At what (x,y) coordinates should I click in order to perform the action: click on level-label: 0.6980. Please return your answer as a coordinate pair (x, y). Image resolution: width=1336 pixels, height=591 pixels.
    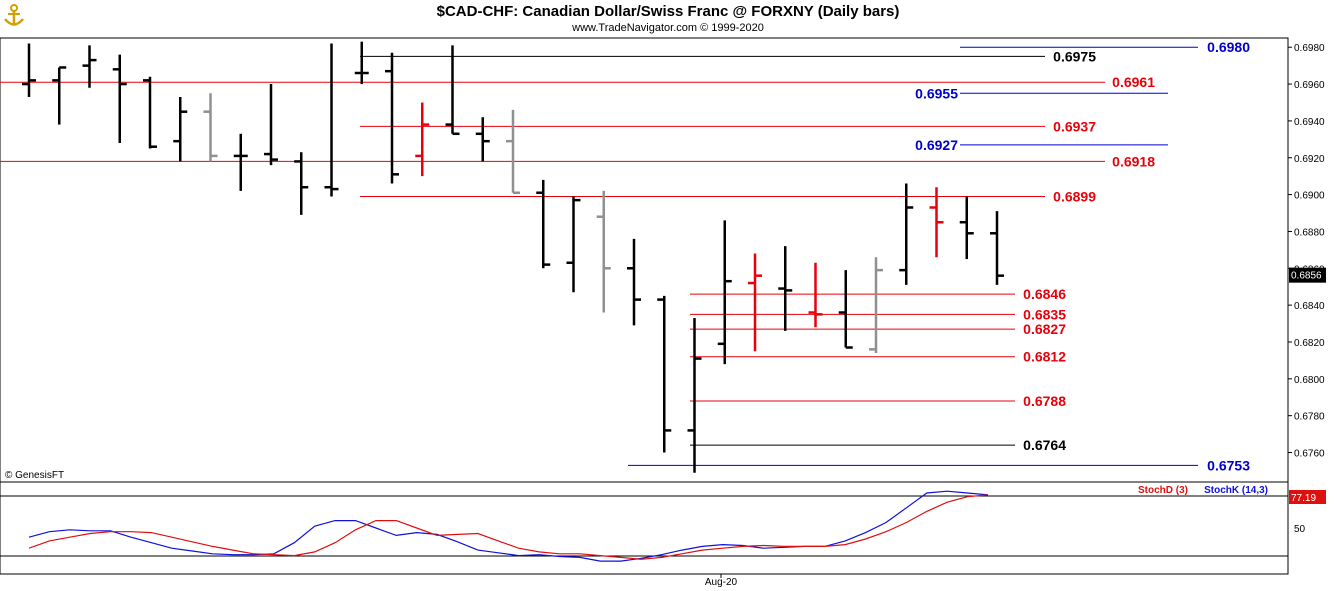
    Looking at the image, I should click on (1228, 47).